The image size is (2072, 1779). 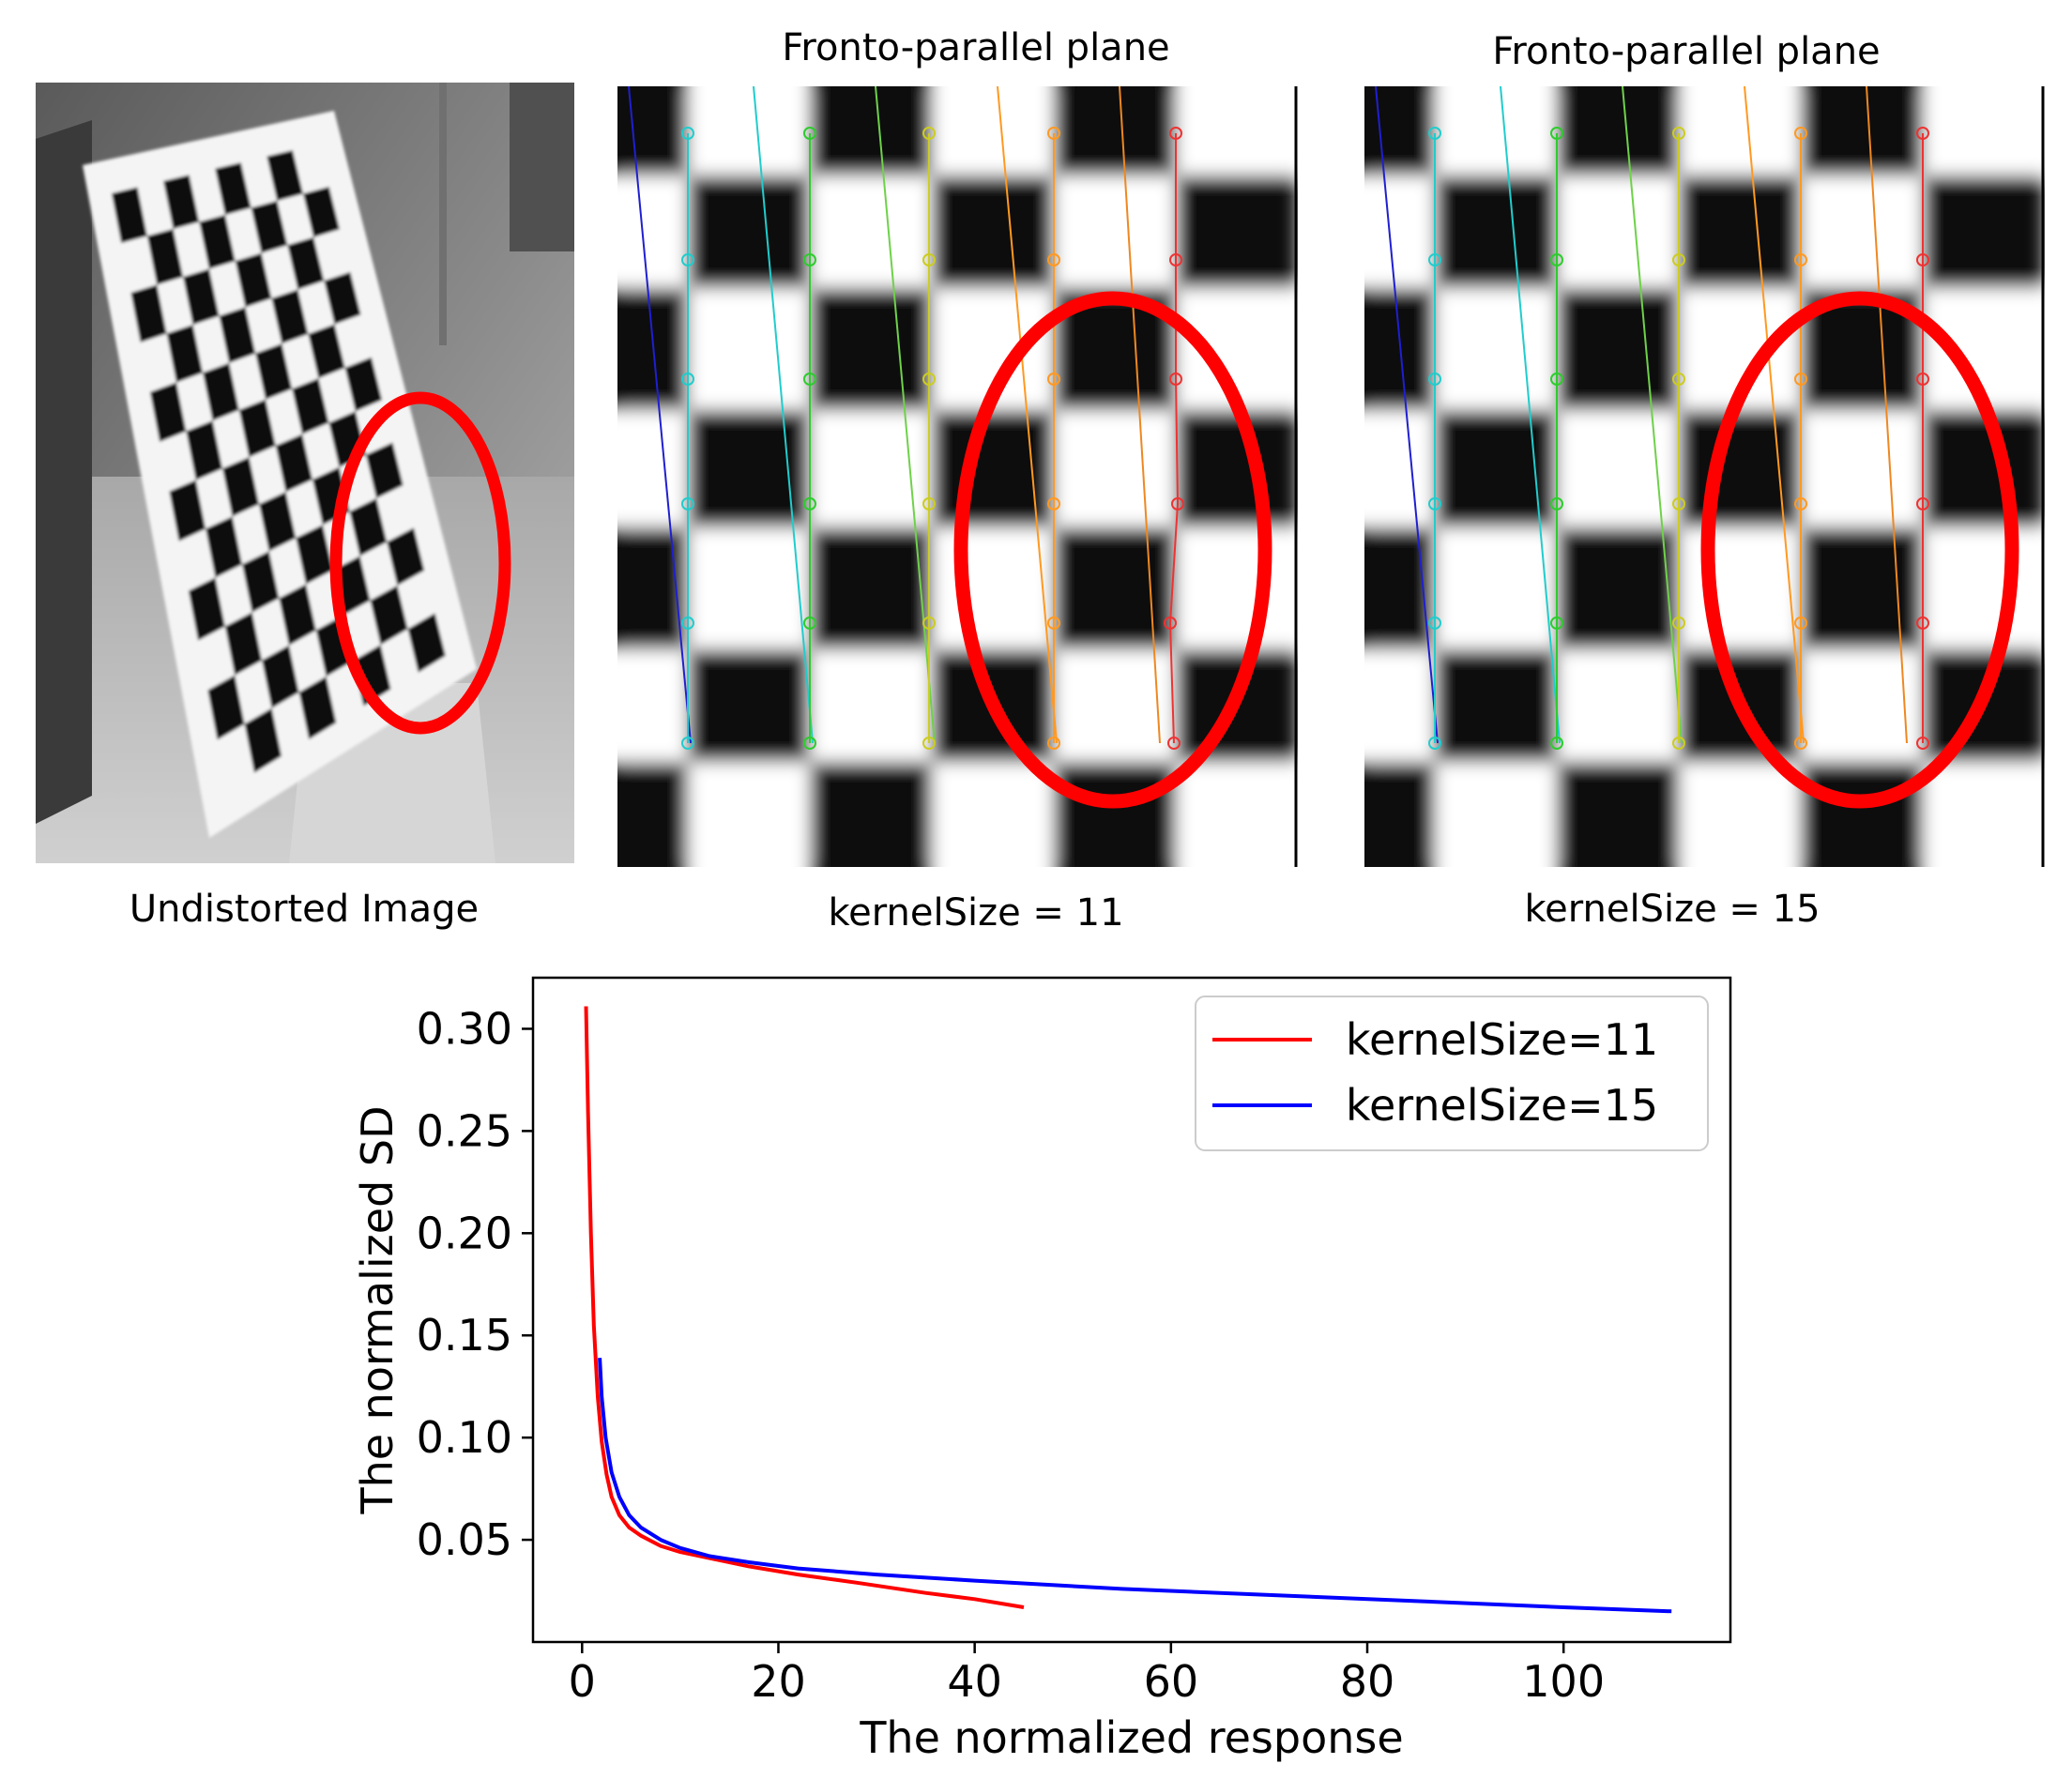 I want to click on x-tick-label: 40, so click(x=974, y=1681).